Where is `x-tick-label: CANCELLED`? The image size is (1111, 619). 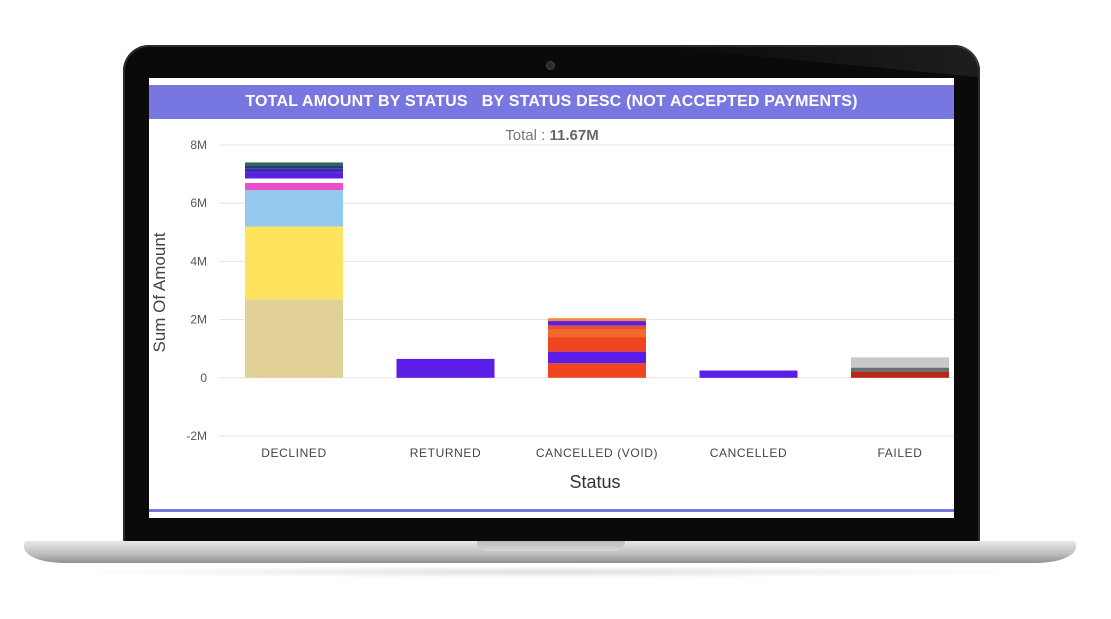 x-tick-label: CANCELLED is located at coordinates (748, 453).